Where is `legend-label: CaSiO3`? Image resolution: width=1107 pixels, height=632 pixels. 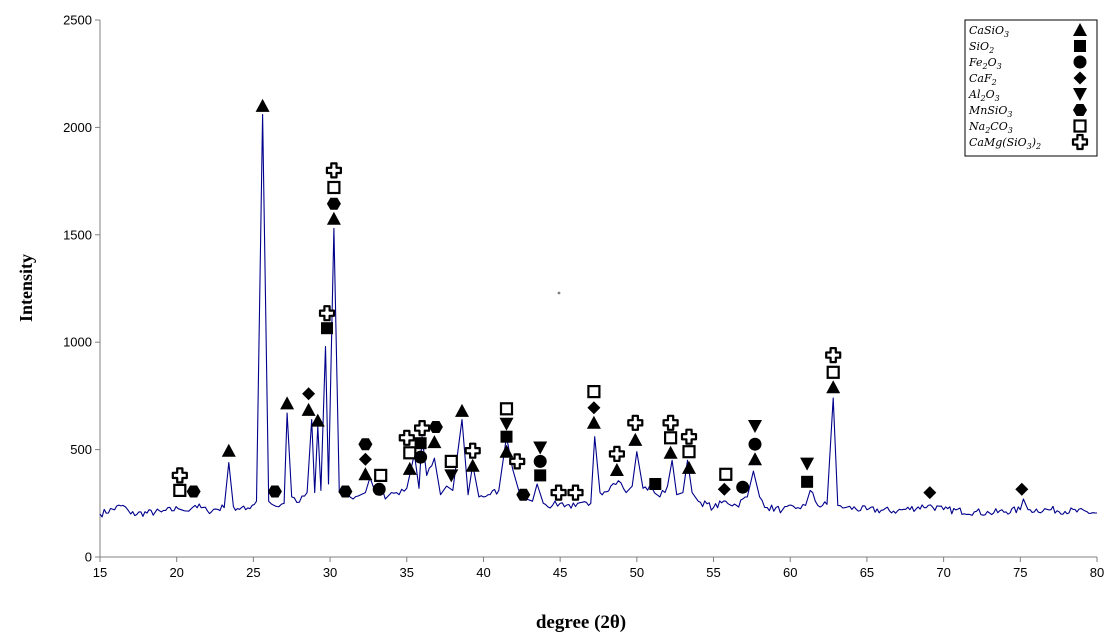
legend-label: CaSiO3 is located at coordinates (989, 31).